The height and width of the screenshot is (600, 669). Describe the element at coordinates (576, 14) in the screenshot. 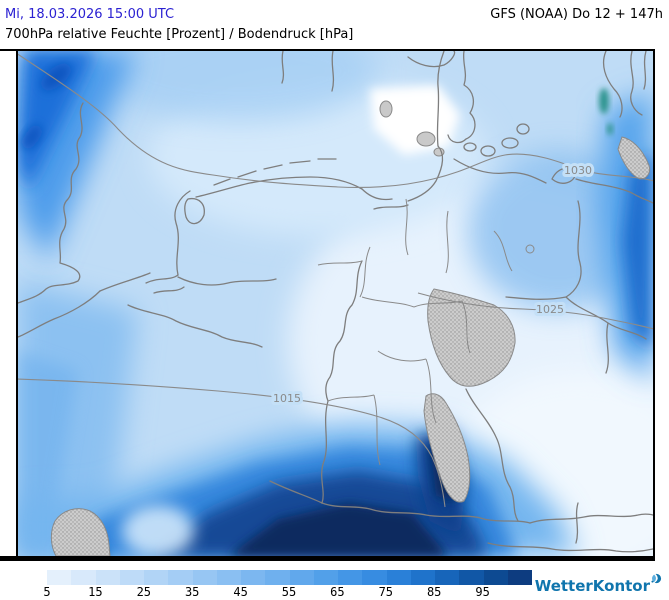

I see `model-run-label: GFS (NOAA) Do 12 + 147h` at that location.